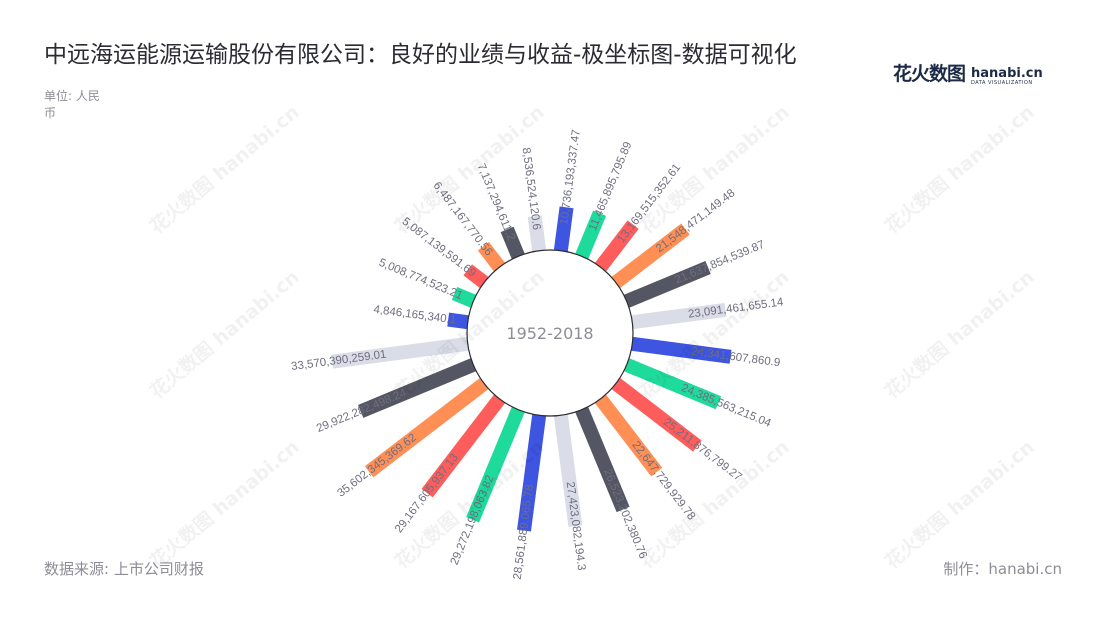 The image size is (1100, 620). I want to click on unit-label: 单位: 人民币, so click(72, 104).